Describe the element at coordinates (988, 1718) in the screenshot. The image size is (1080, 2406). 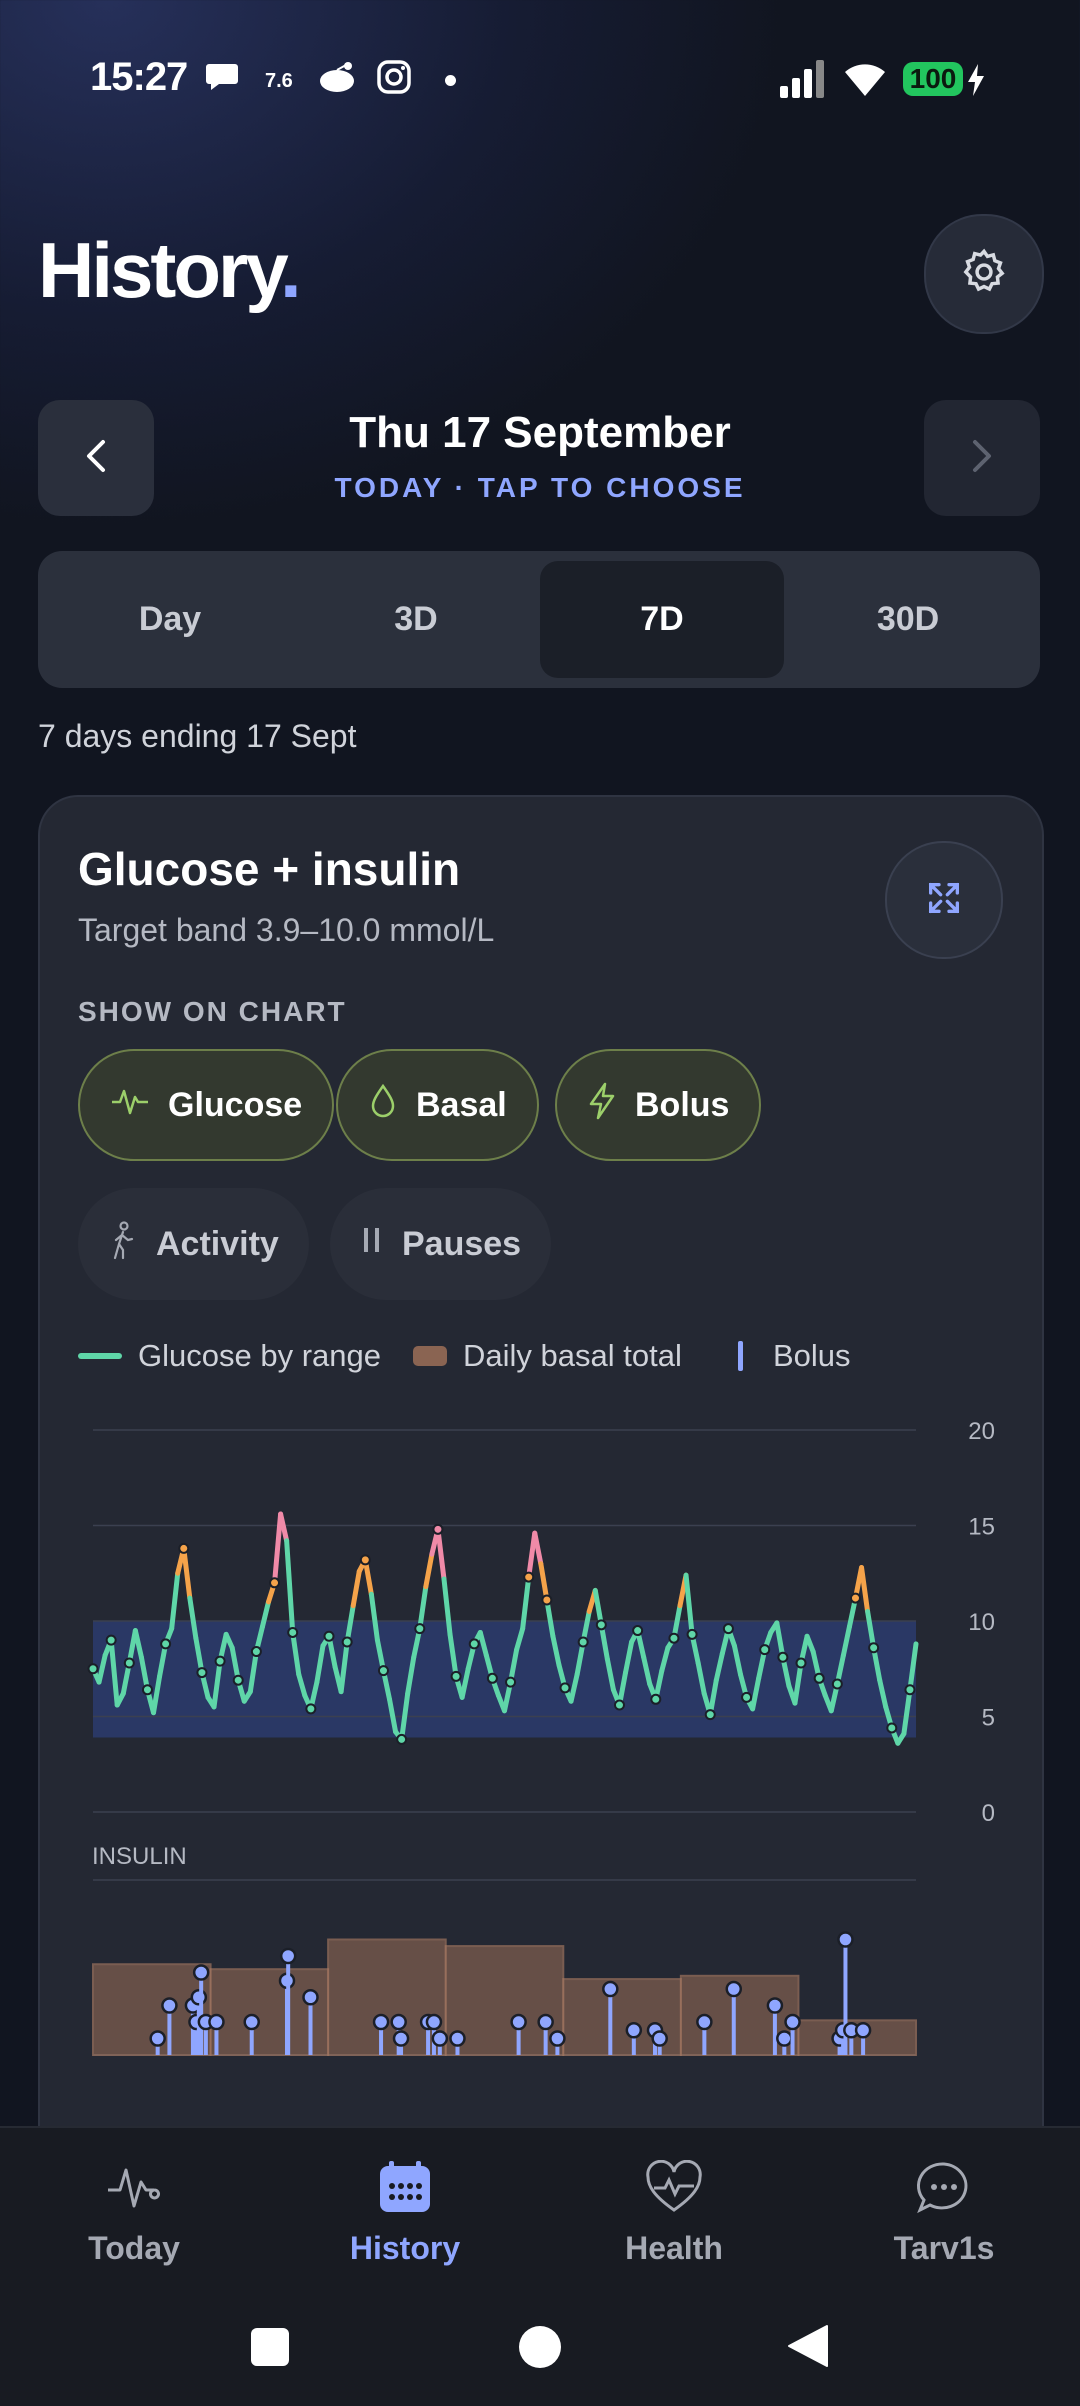
I see `y-tick-label: 5` at that location.